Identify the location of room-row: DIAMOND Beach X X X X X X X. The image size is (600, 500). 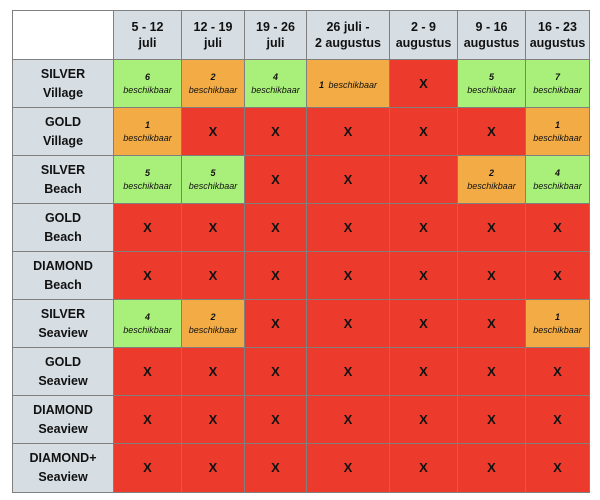
(301, 275).